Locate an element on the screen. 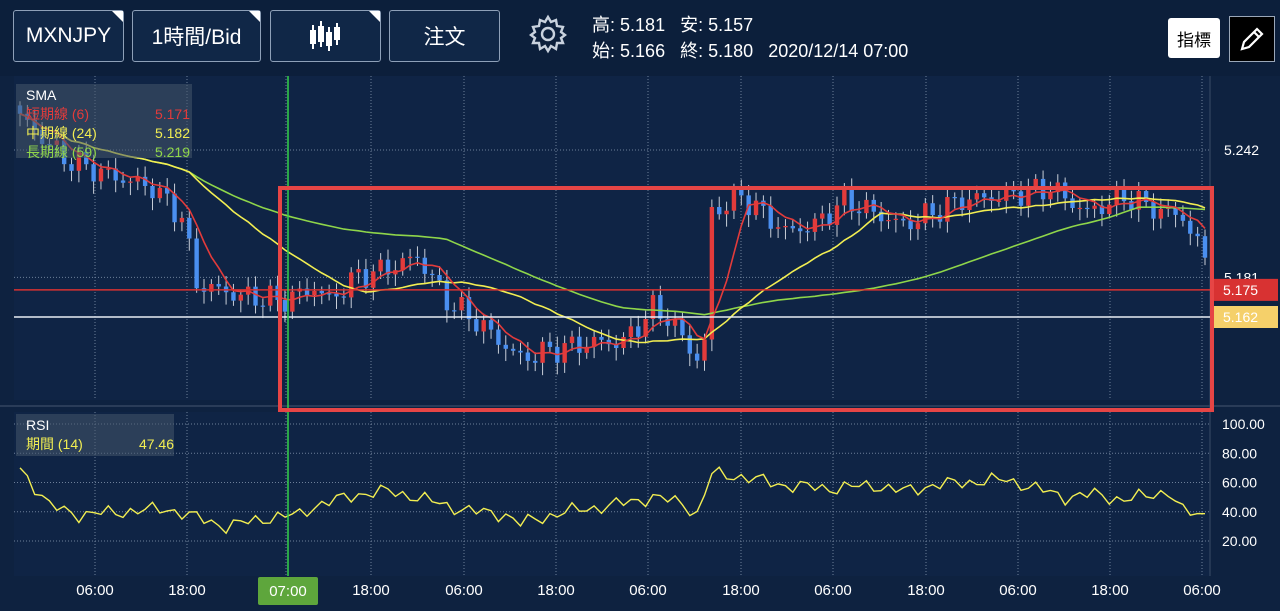  settings-gear-icon is located at coordinates (548, 36).